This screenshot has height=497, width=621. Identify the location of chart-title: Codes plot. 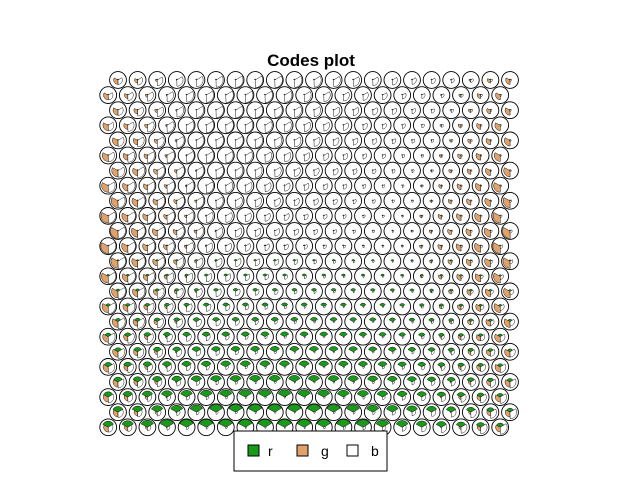
(311, 60).